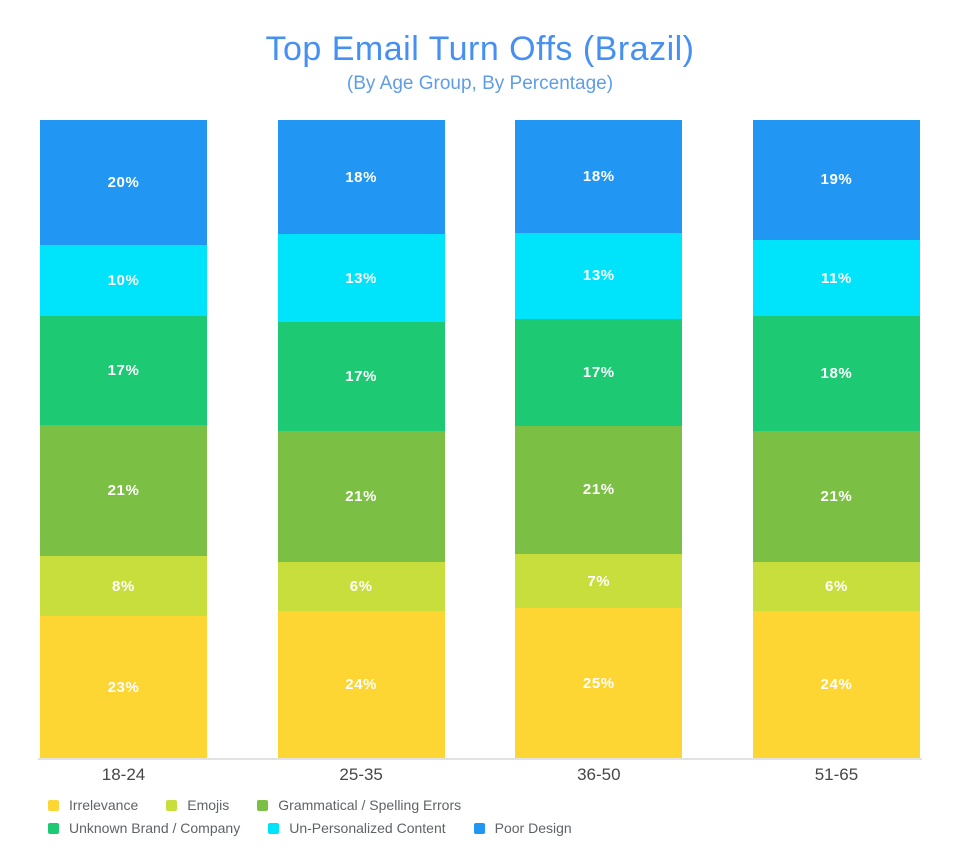 This screenshot has height=864, width=960. I want to click on legend-label: Emojis, so click(208, 805).